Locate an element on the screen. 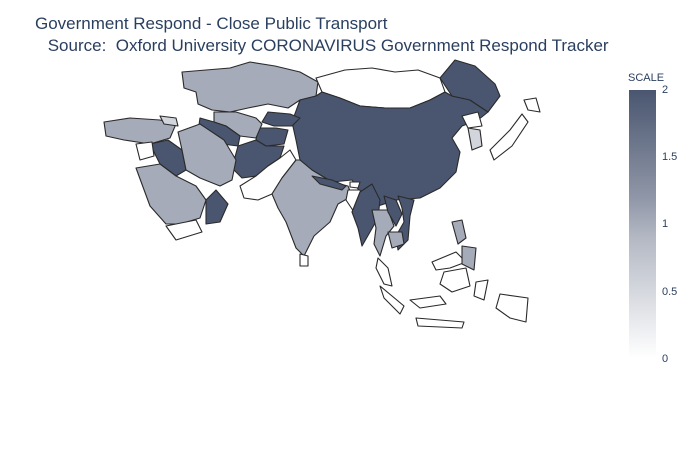 This screenshot has height=450, width=700. country-saudi-arabia is located at coordinates (171, 194).